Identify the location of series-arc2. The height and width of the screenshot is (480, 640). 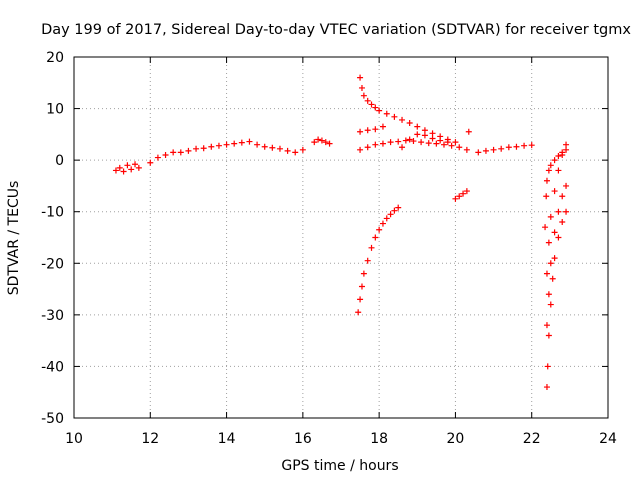
(200, 152).